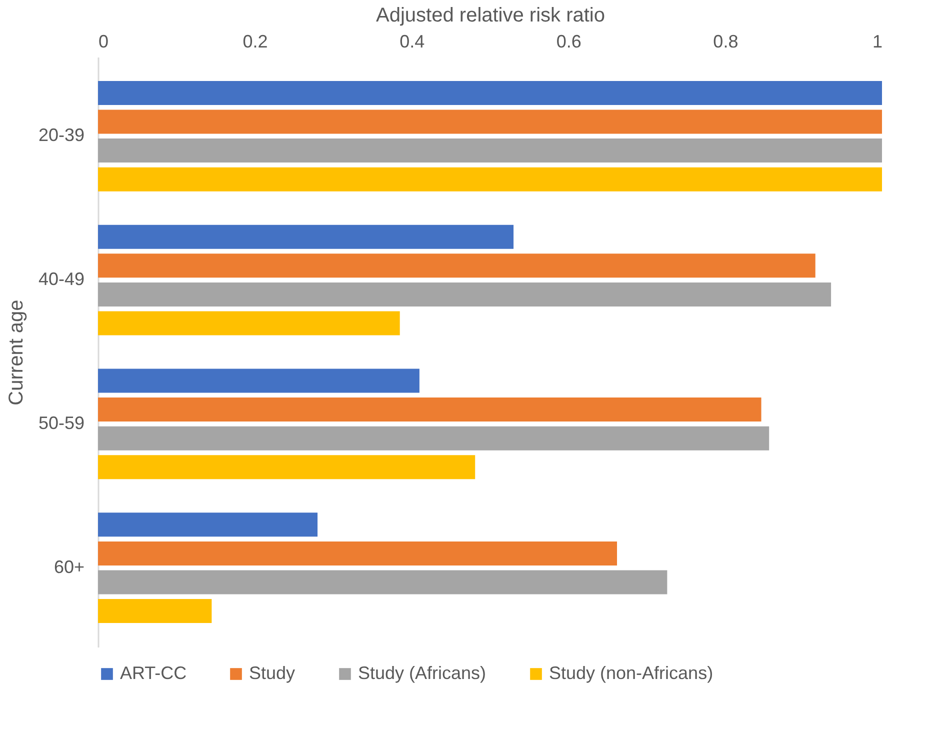 The width and height of the screenshot is (925, 755). I want to click on y-tick-label: 60+, so click(69, 566).